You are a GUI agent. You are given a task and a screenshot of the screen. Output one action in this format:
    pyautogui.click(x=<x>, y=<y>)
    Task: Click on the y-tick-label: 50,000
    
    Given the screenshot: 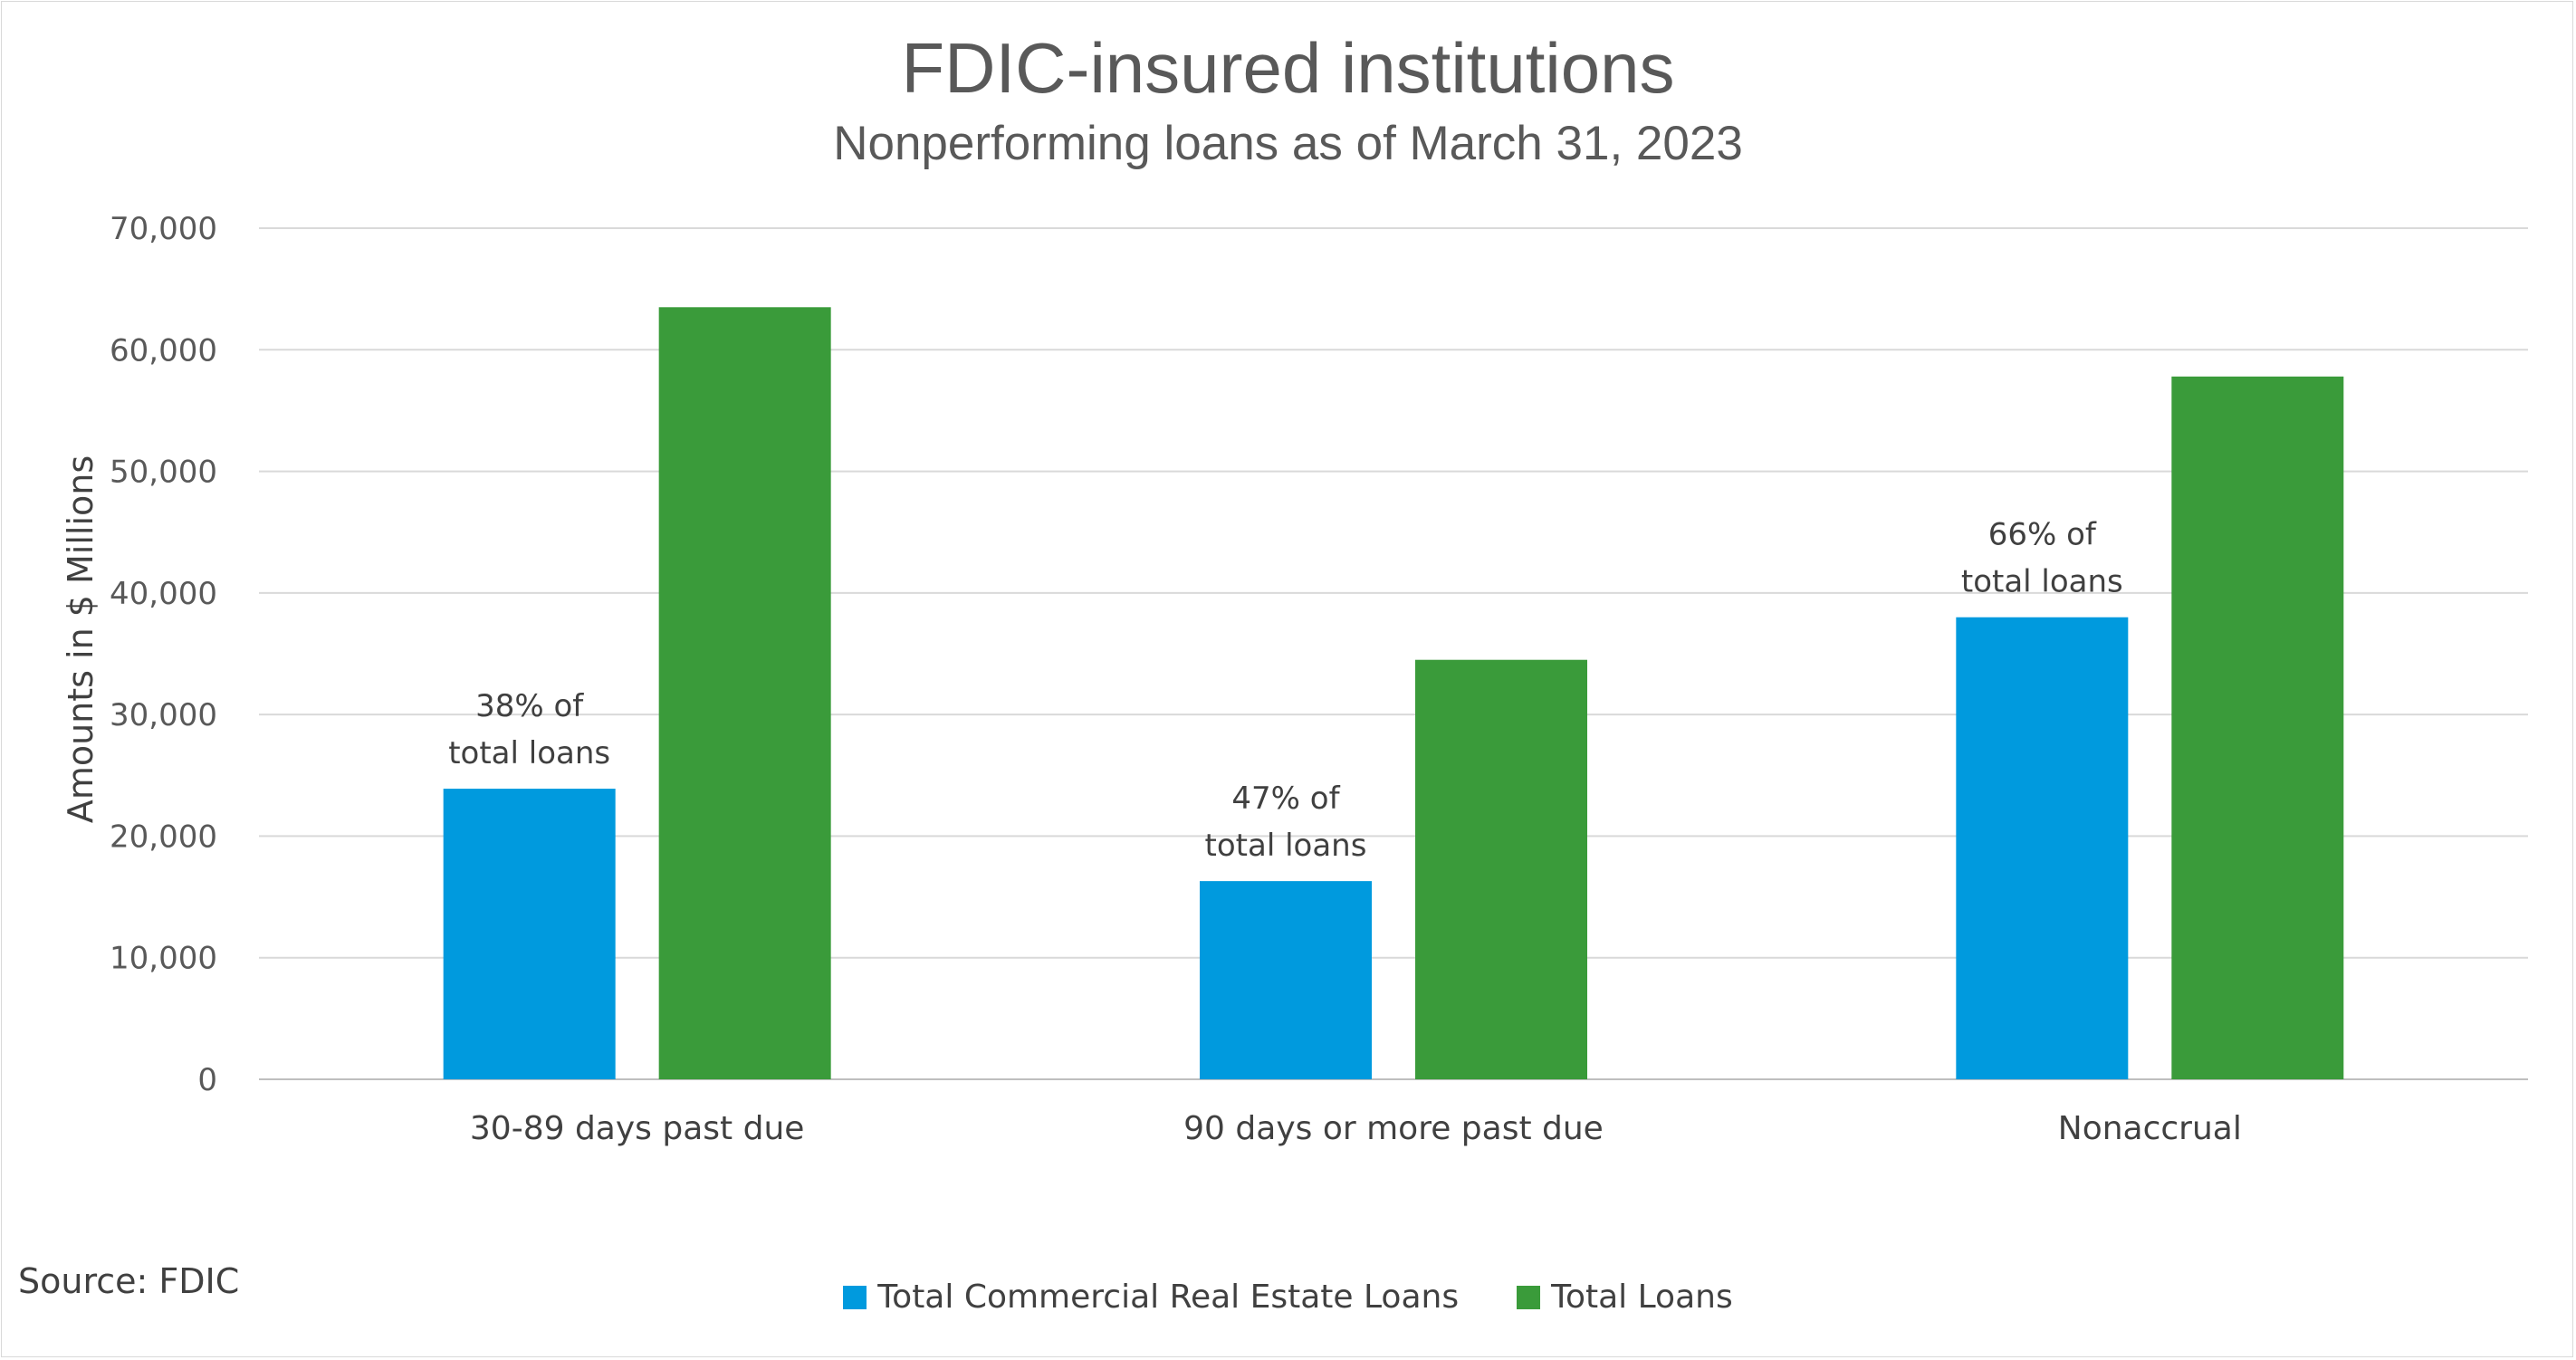 What is the action you would take?
    pyautogui.click(x=163, y=473)
    